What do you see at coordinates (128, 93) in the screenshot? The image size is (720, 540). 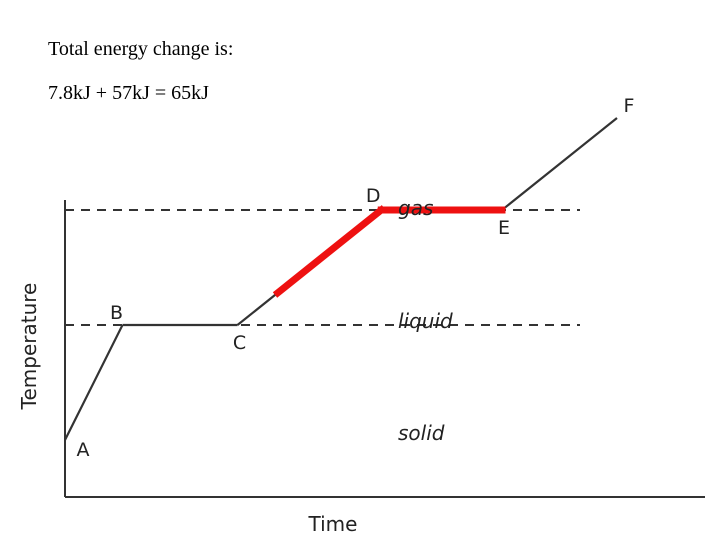 I see `energy-equation: 7.8kJ + 57kJ = 65kJ` at bounding box center [128, 93].